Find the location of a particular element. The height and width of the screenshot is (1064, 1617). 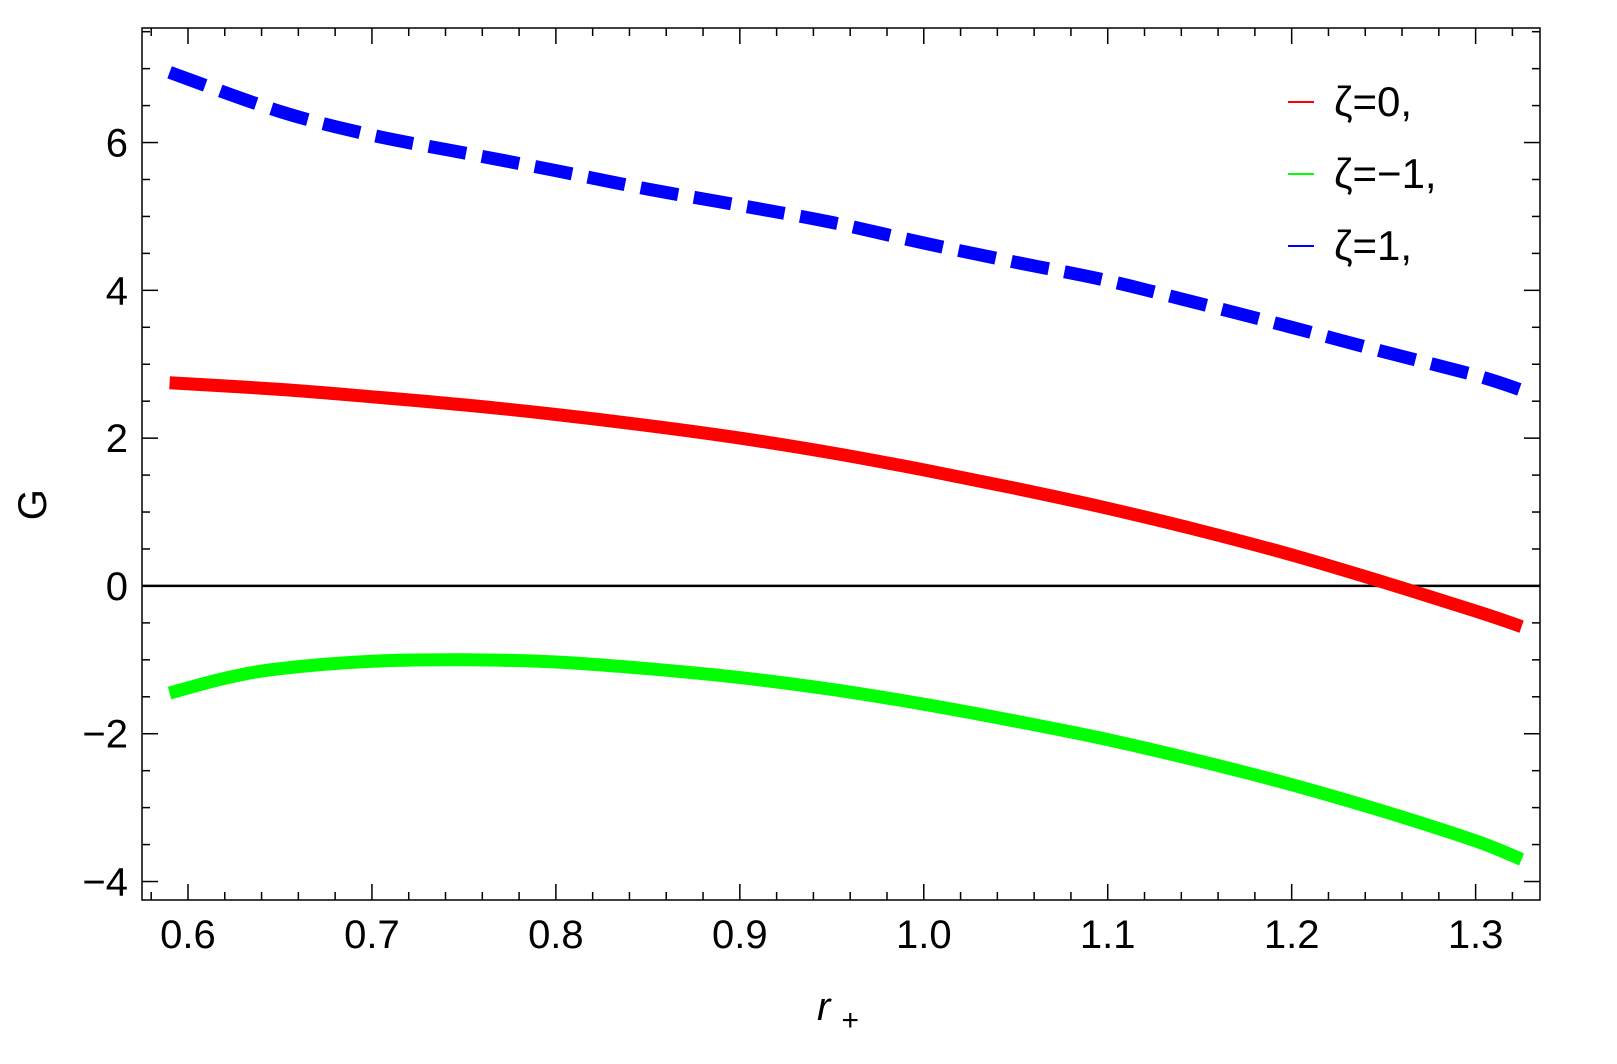

y-axis-title: G is located at coordinates (33, 504).